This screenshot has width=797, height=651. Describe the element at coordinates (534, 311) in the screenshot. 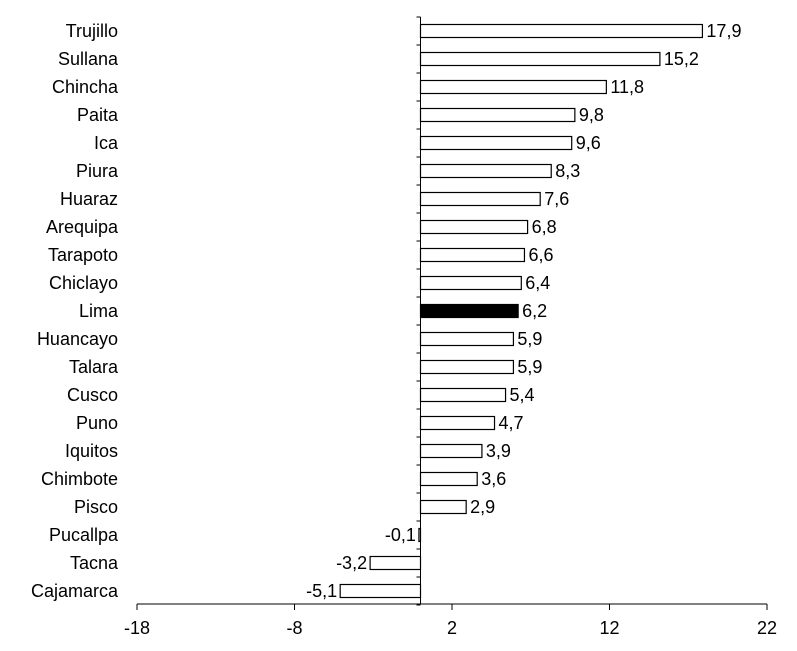

I see `data-label: 6,2` at that location.